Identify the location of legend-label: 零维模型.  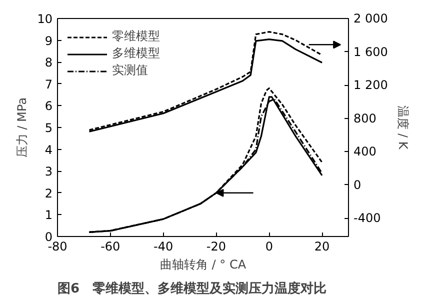
(136, 36).